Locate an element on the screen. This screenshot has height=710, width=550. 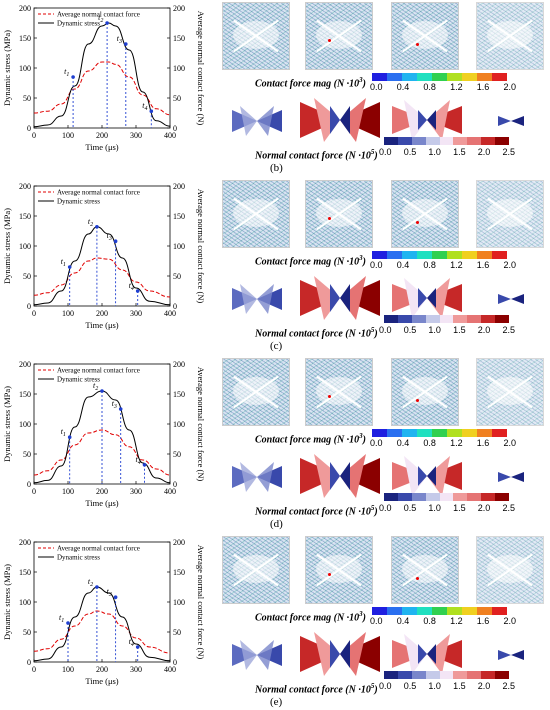
y-tick-label: 50 is located at coordinates (27, 98).